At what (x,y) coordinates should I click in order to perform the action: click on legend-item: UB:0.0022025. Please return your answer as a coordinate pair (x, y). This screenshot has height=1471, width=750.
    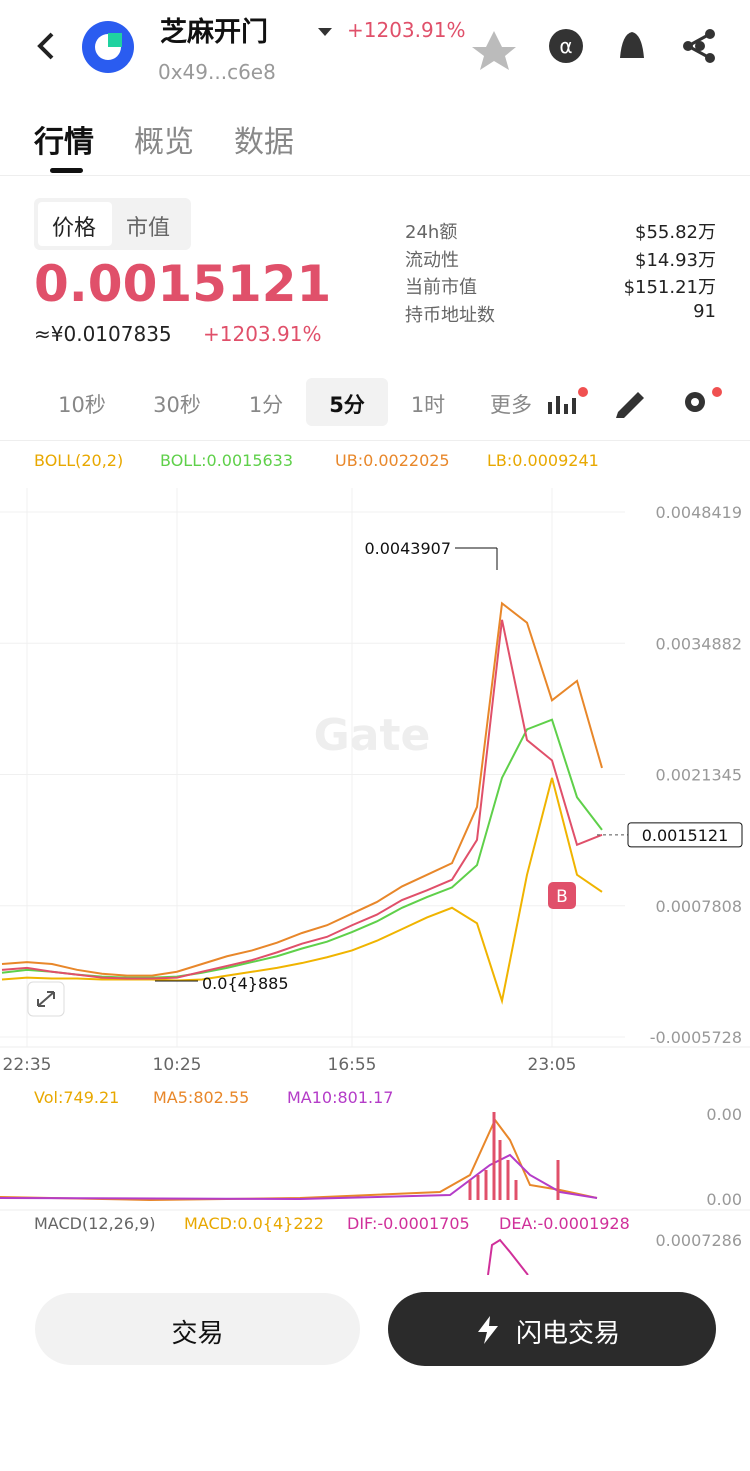
    Looking at the image, I should click on (392, 460).